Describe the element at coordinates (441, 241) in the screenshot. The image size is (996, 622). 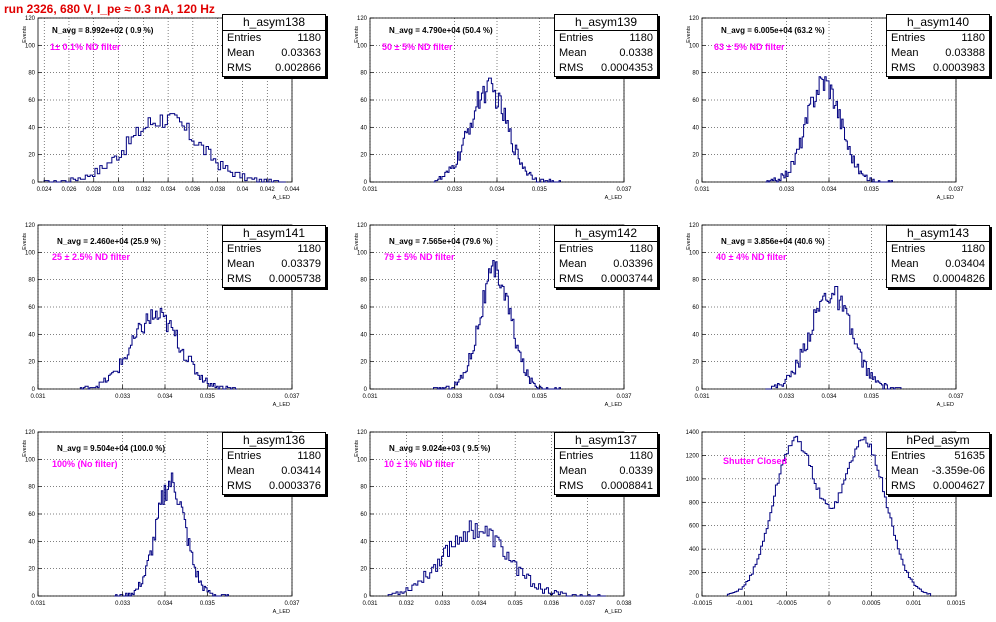
I see `navg-label: N_avg = 7.565e+04 (79.6 %)` at that location.